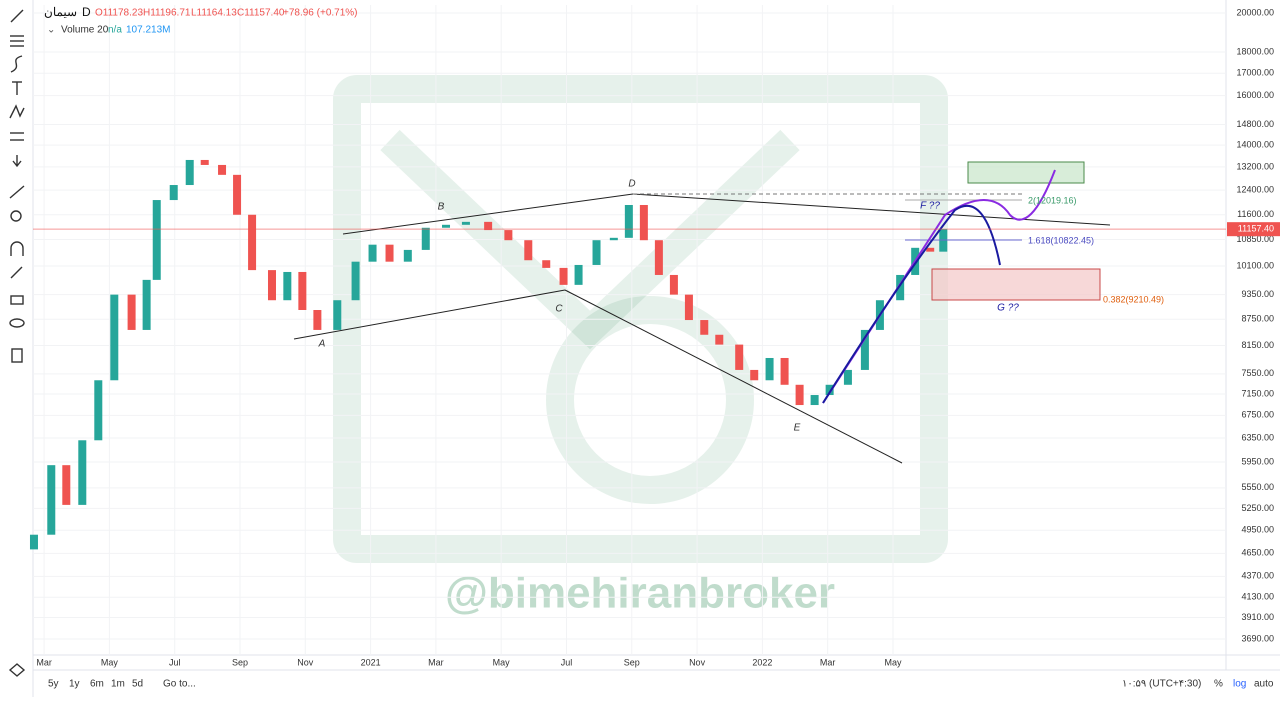 This screenshot has width=1280, height=702. I want to click on tool-icons, so click(17, 343).